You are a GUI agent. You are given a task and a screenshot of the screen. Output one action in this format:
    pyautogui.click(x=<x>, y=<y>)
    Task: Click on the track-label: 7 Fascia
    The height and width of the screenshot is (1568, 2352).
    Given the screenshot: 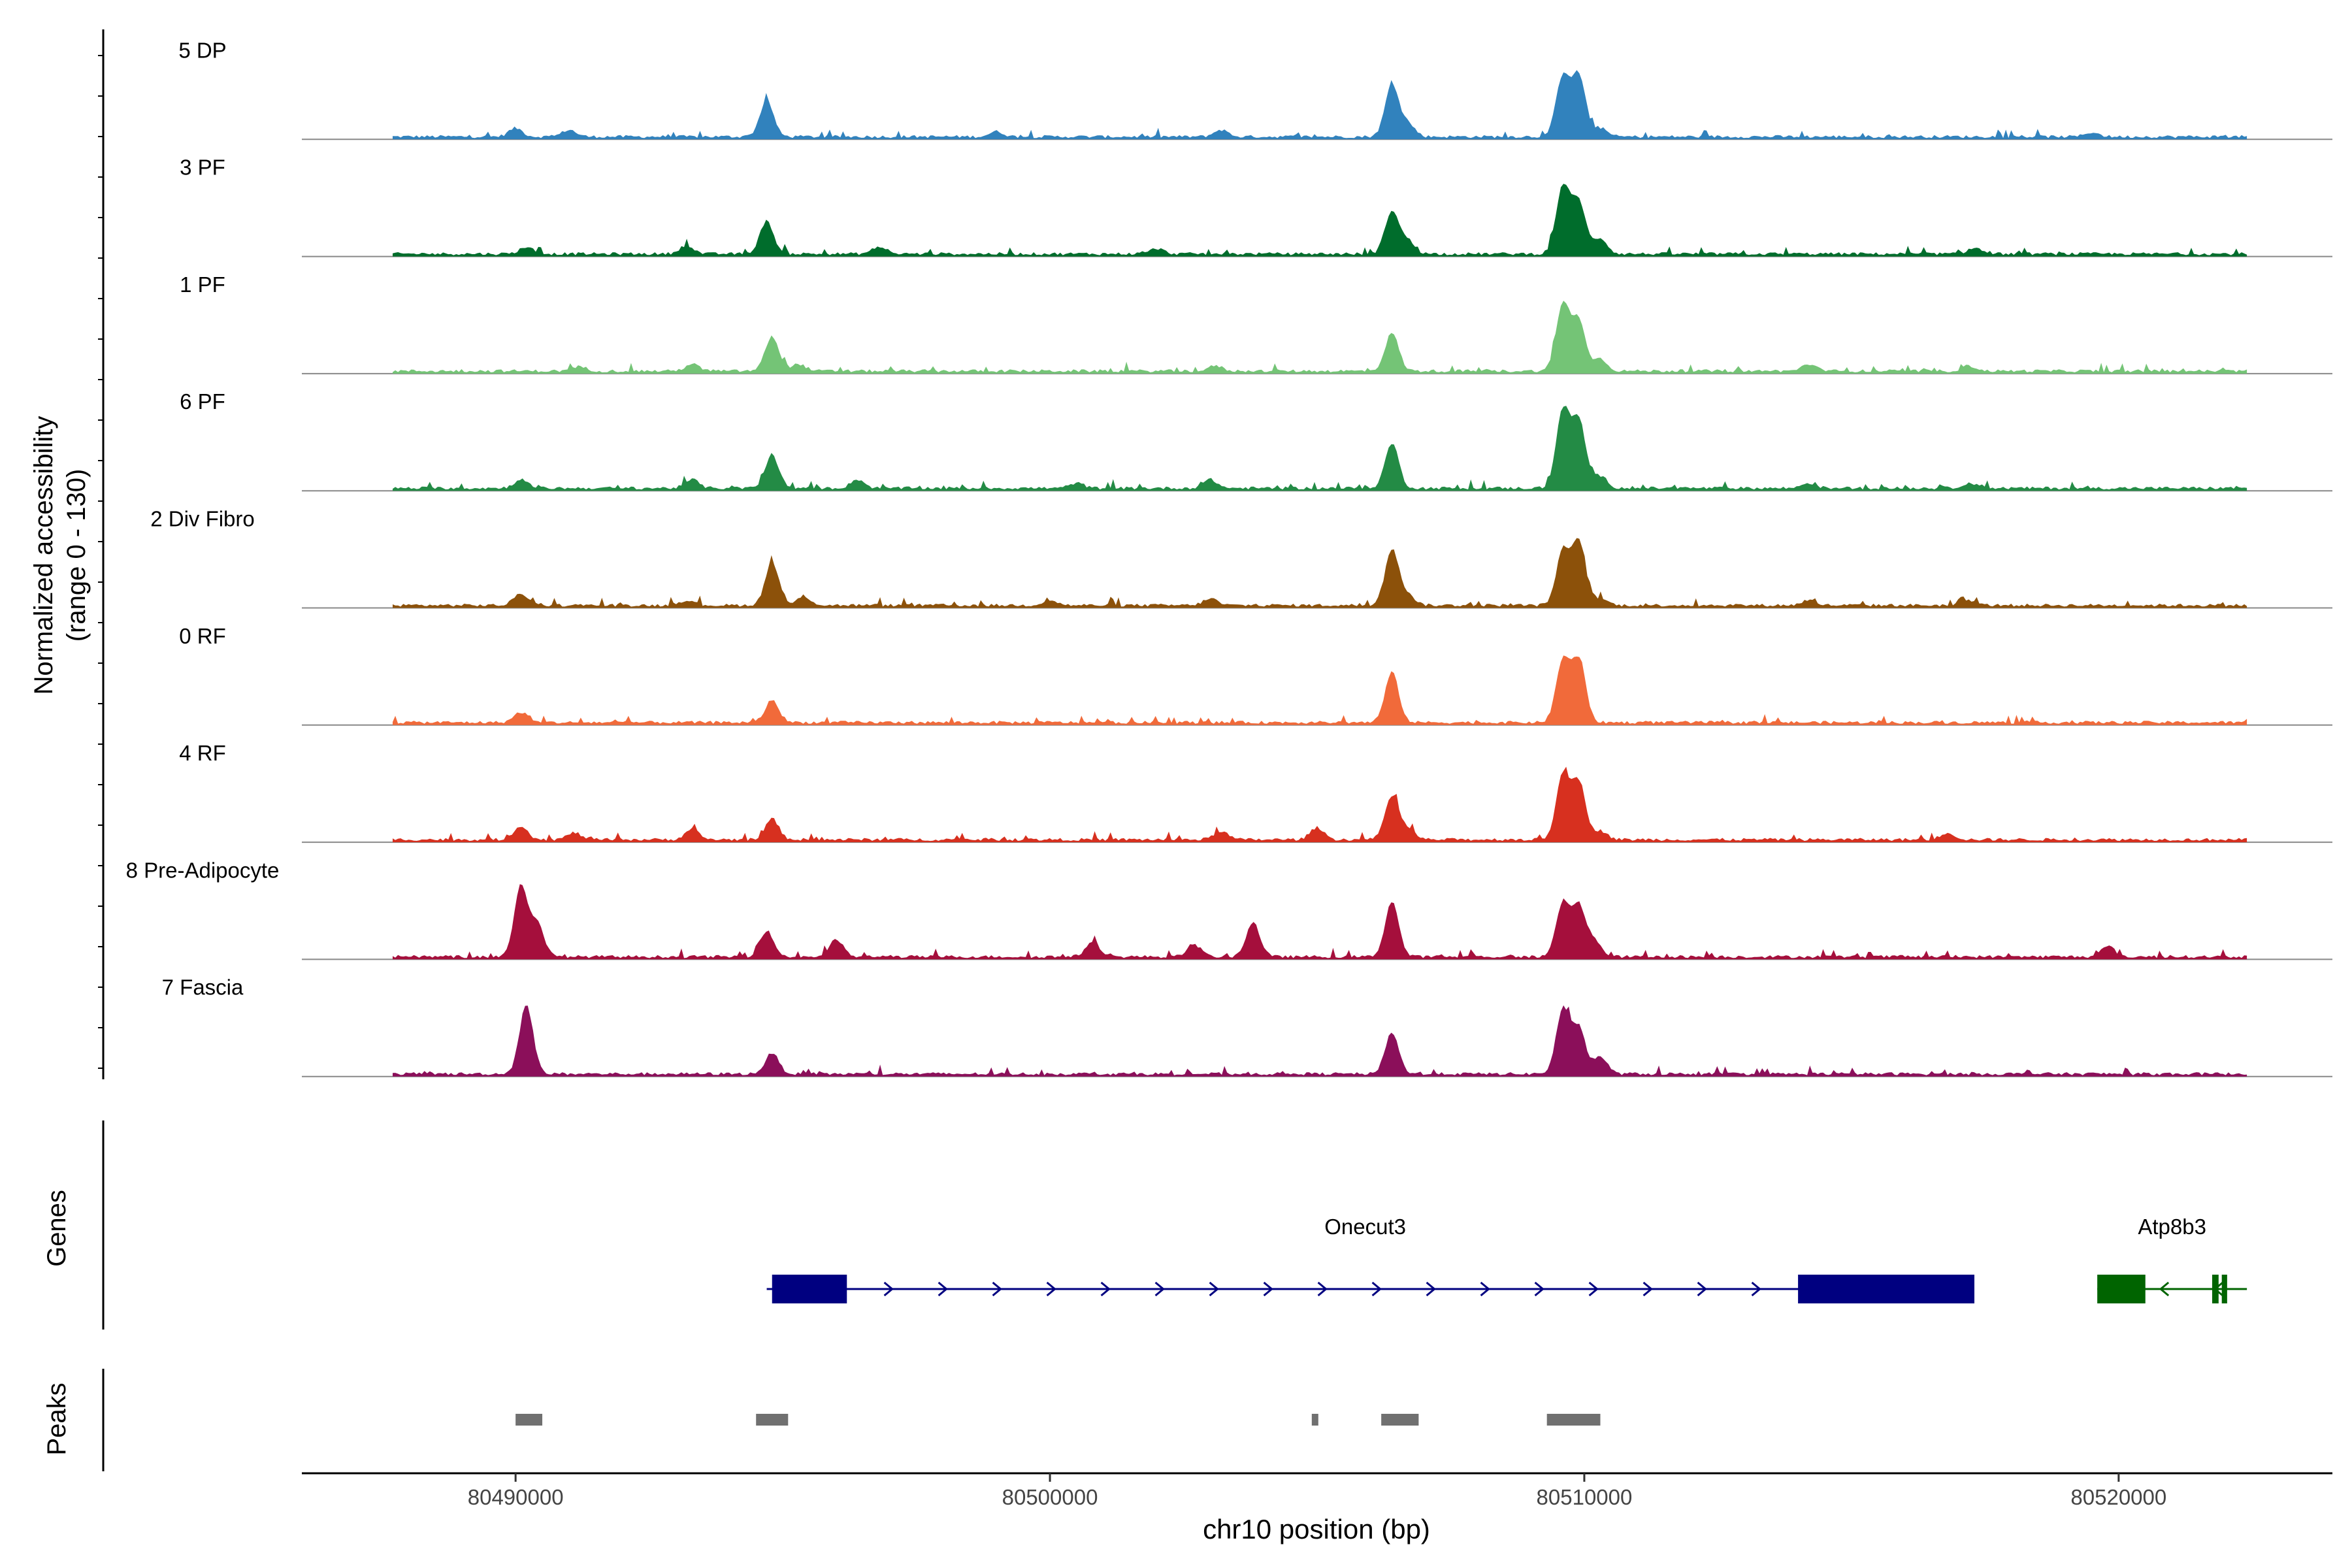 What is the action you would take?
    pyautogui.click(x=203, y=987)
    